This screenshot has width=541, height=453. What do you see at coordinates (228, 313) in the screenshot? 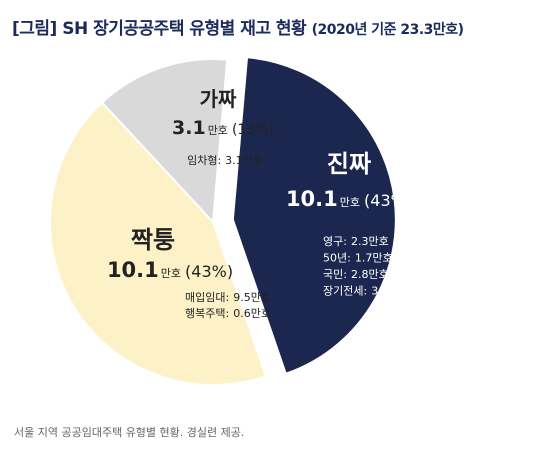
I see `slice-detail-label: 행복주택: 0.6만호` at bounding box center [228, 313].